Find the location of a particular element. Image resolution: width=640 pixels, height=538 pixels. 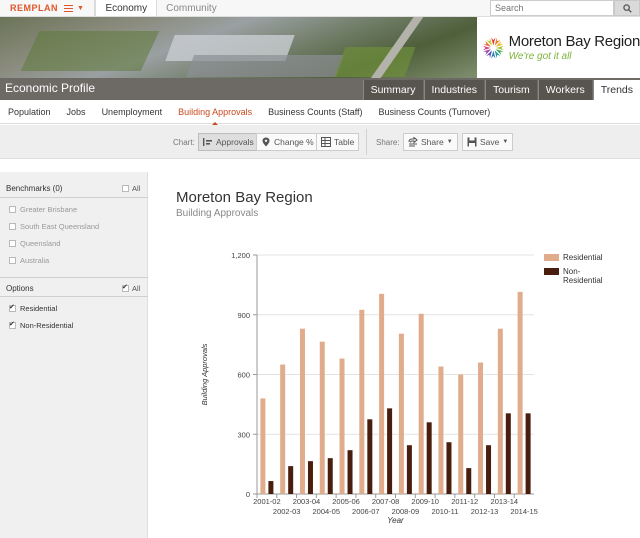

x-tick-label: 2009-10 is located at coordinates (425, 501).